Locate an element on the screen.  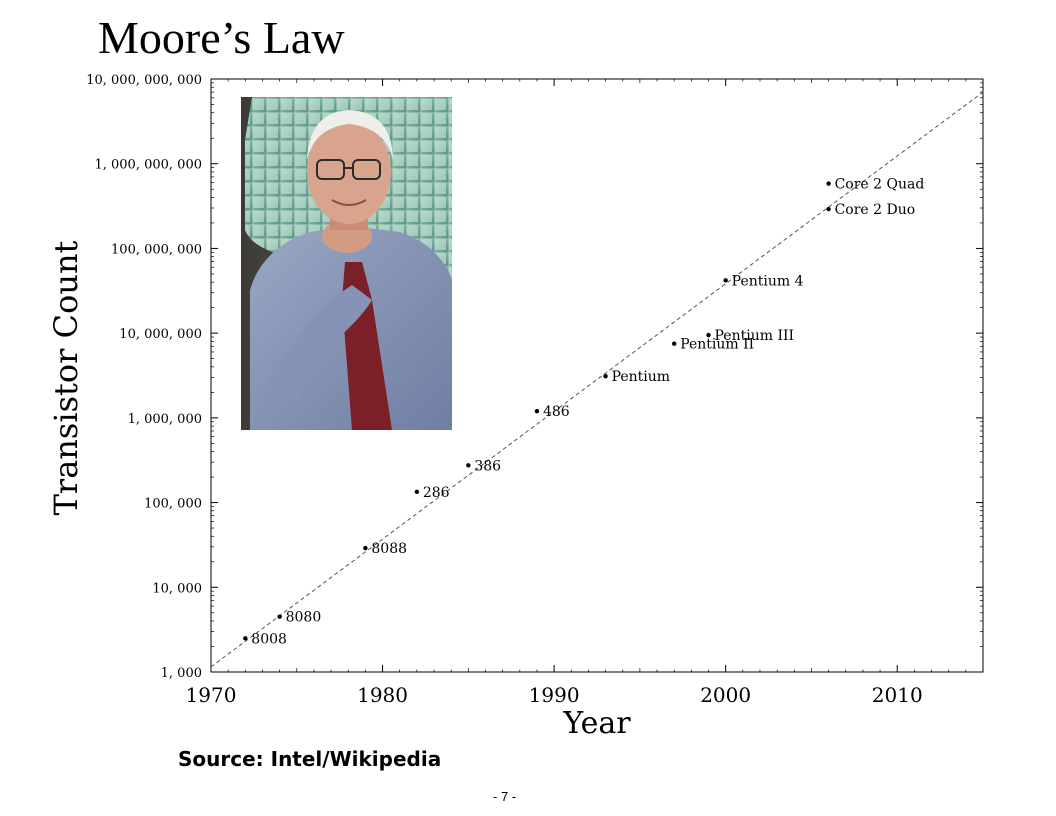
x-tick-label: 1980 is located at coordinates (382, 695).